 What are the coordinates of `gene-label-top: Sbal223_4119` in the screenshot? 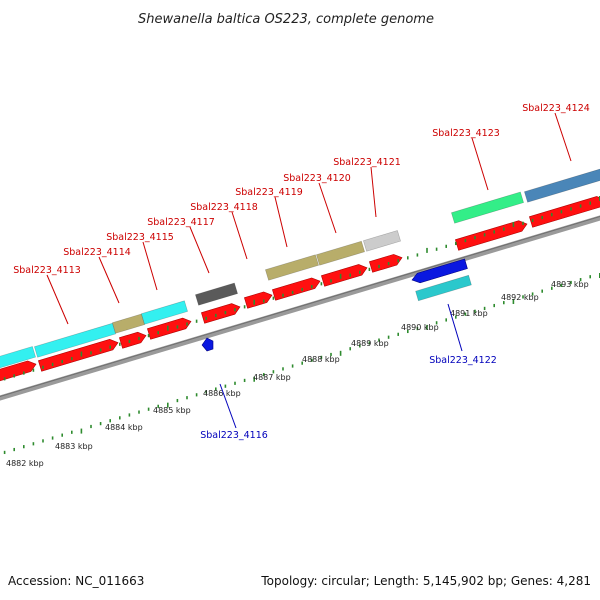 It's located at (269, 192).